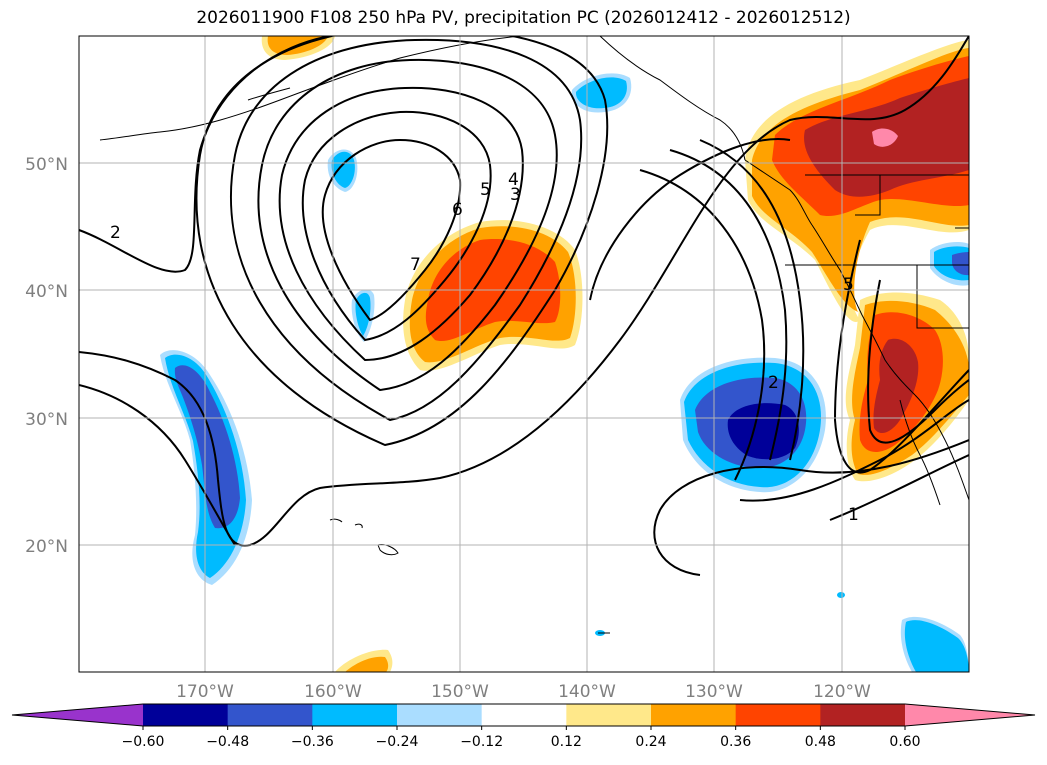  What do you see at coordinates (773, 383) in the screenshot?
I see `contour-label-2-east: 2` at bounding box center [773, 383].